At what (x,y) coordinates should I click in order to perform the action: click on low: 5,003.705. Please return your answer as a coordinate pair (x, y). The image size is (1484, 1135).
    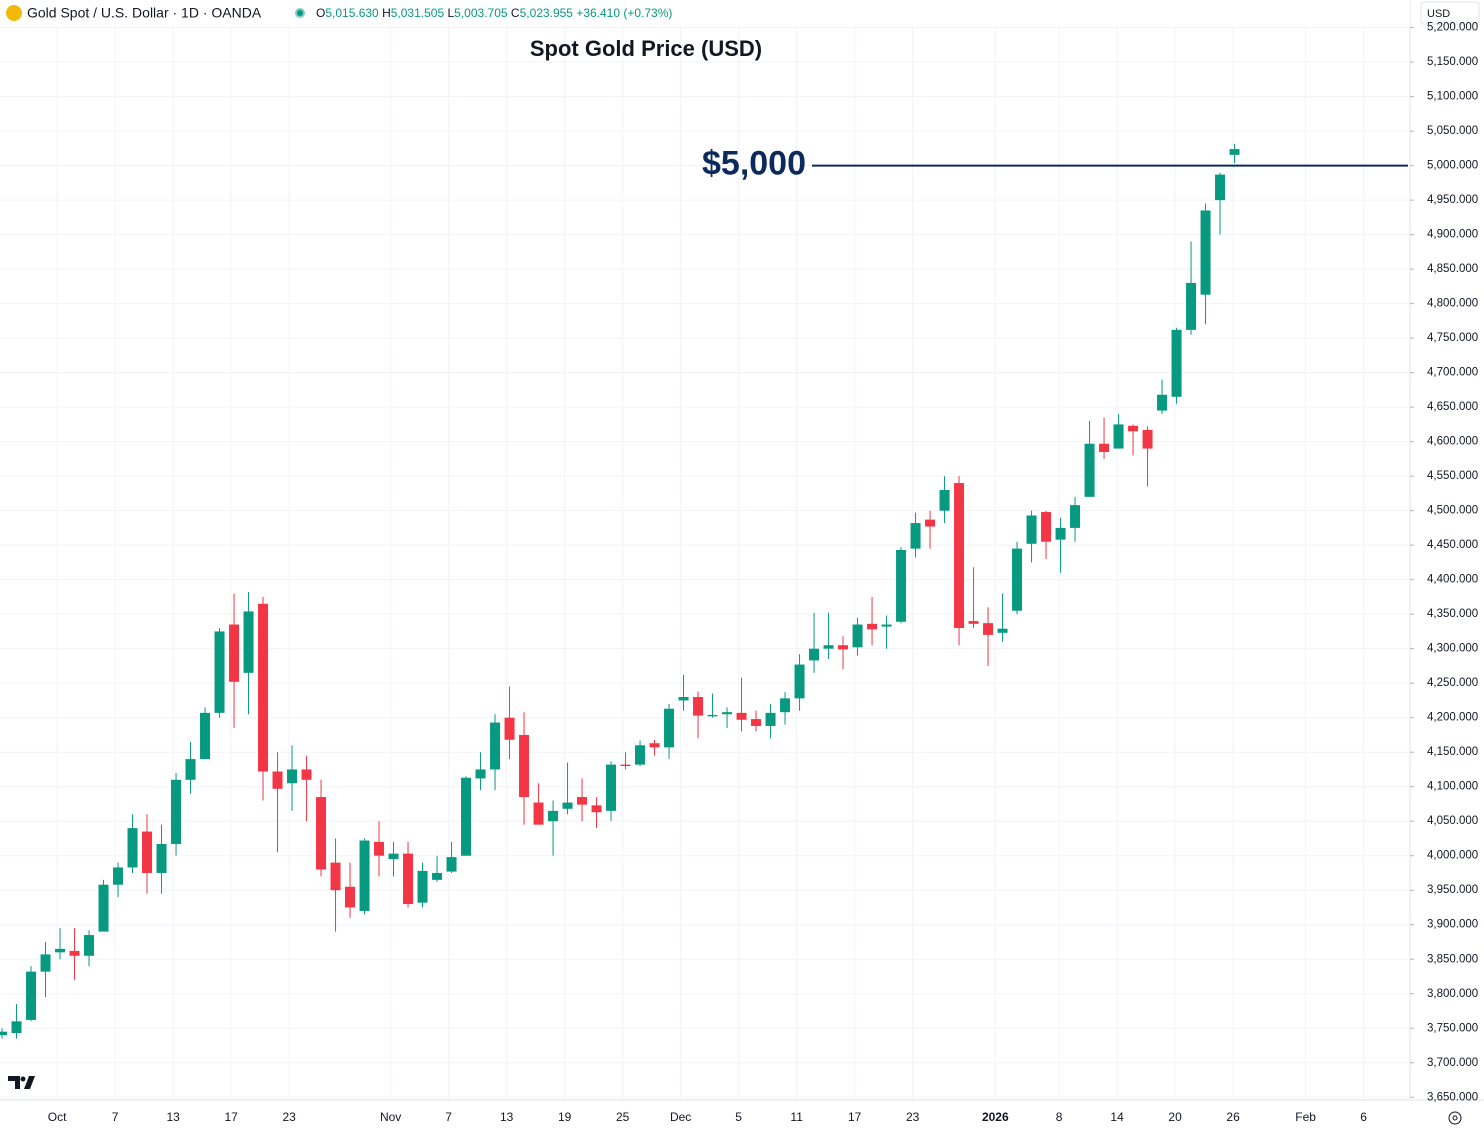
    Looking at the image, I should click on (481, 13).